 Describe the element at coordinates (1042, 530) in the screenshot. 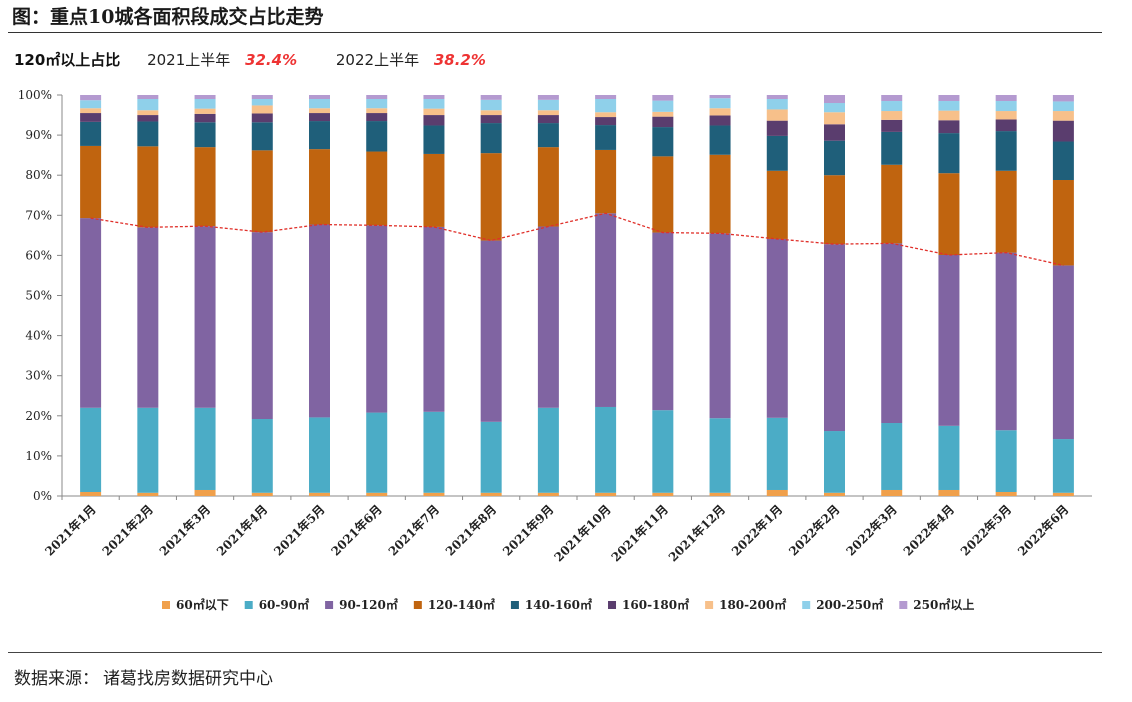

I see `x-tick-label: 2022年6月` at that location.